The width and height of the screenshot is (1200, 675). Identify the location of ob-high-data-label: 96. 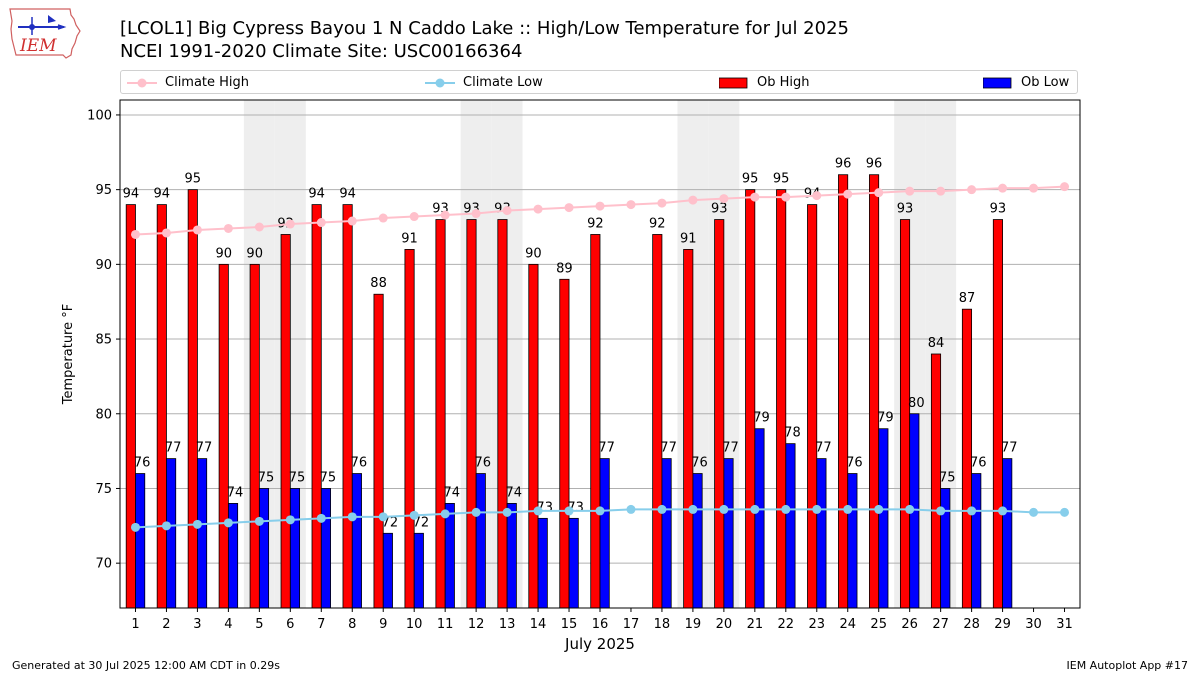
(874, 164).